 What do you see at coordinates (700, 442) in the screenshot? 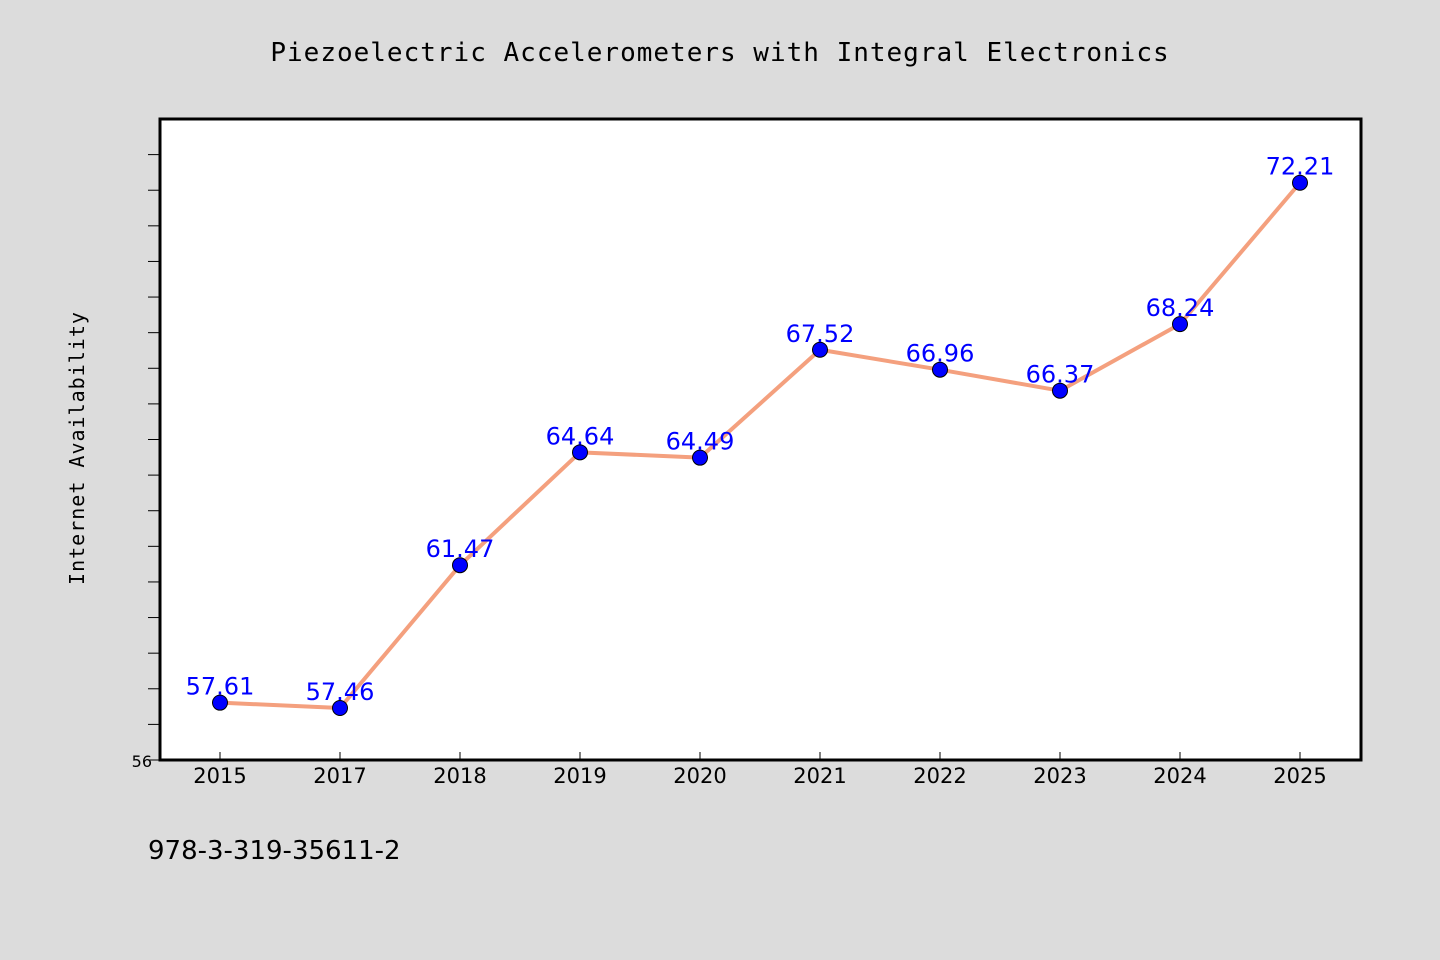
I see `data-label: 64.49` at bounding box center [700, 442].